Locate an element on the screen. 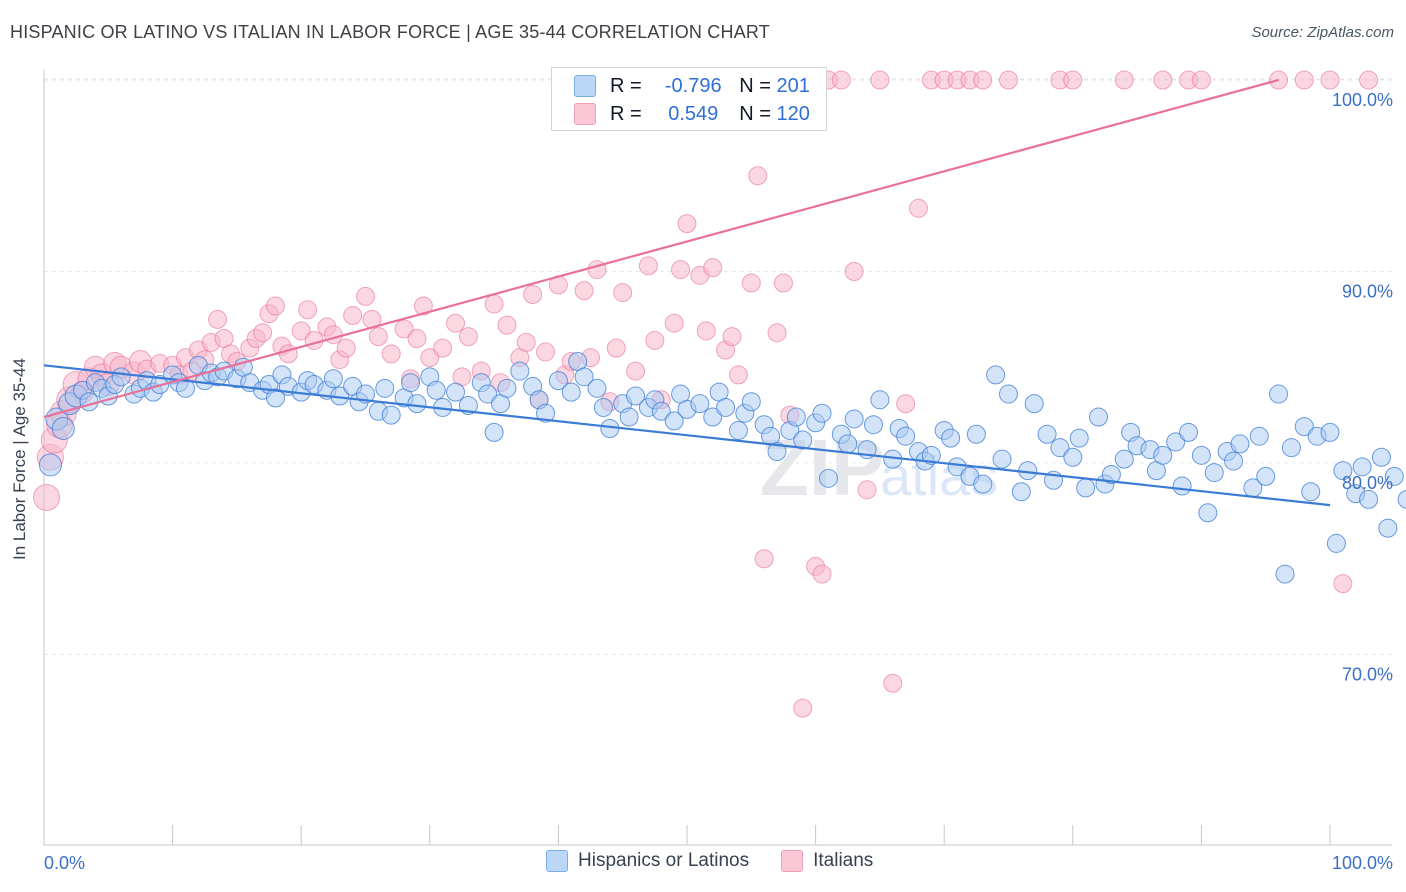 The width and height of the screenshot is (1406, 892). r-label: R = is located at coordinates (626, 113).